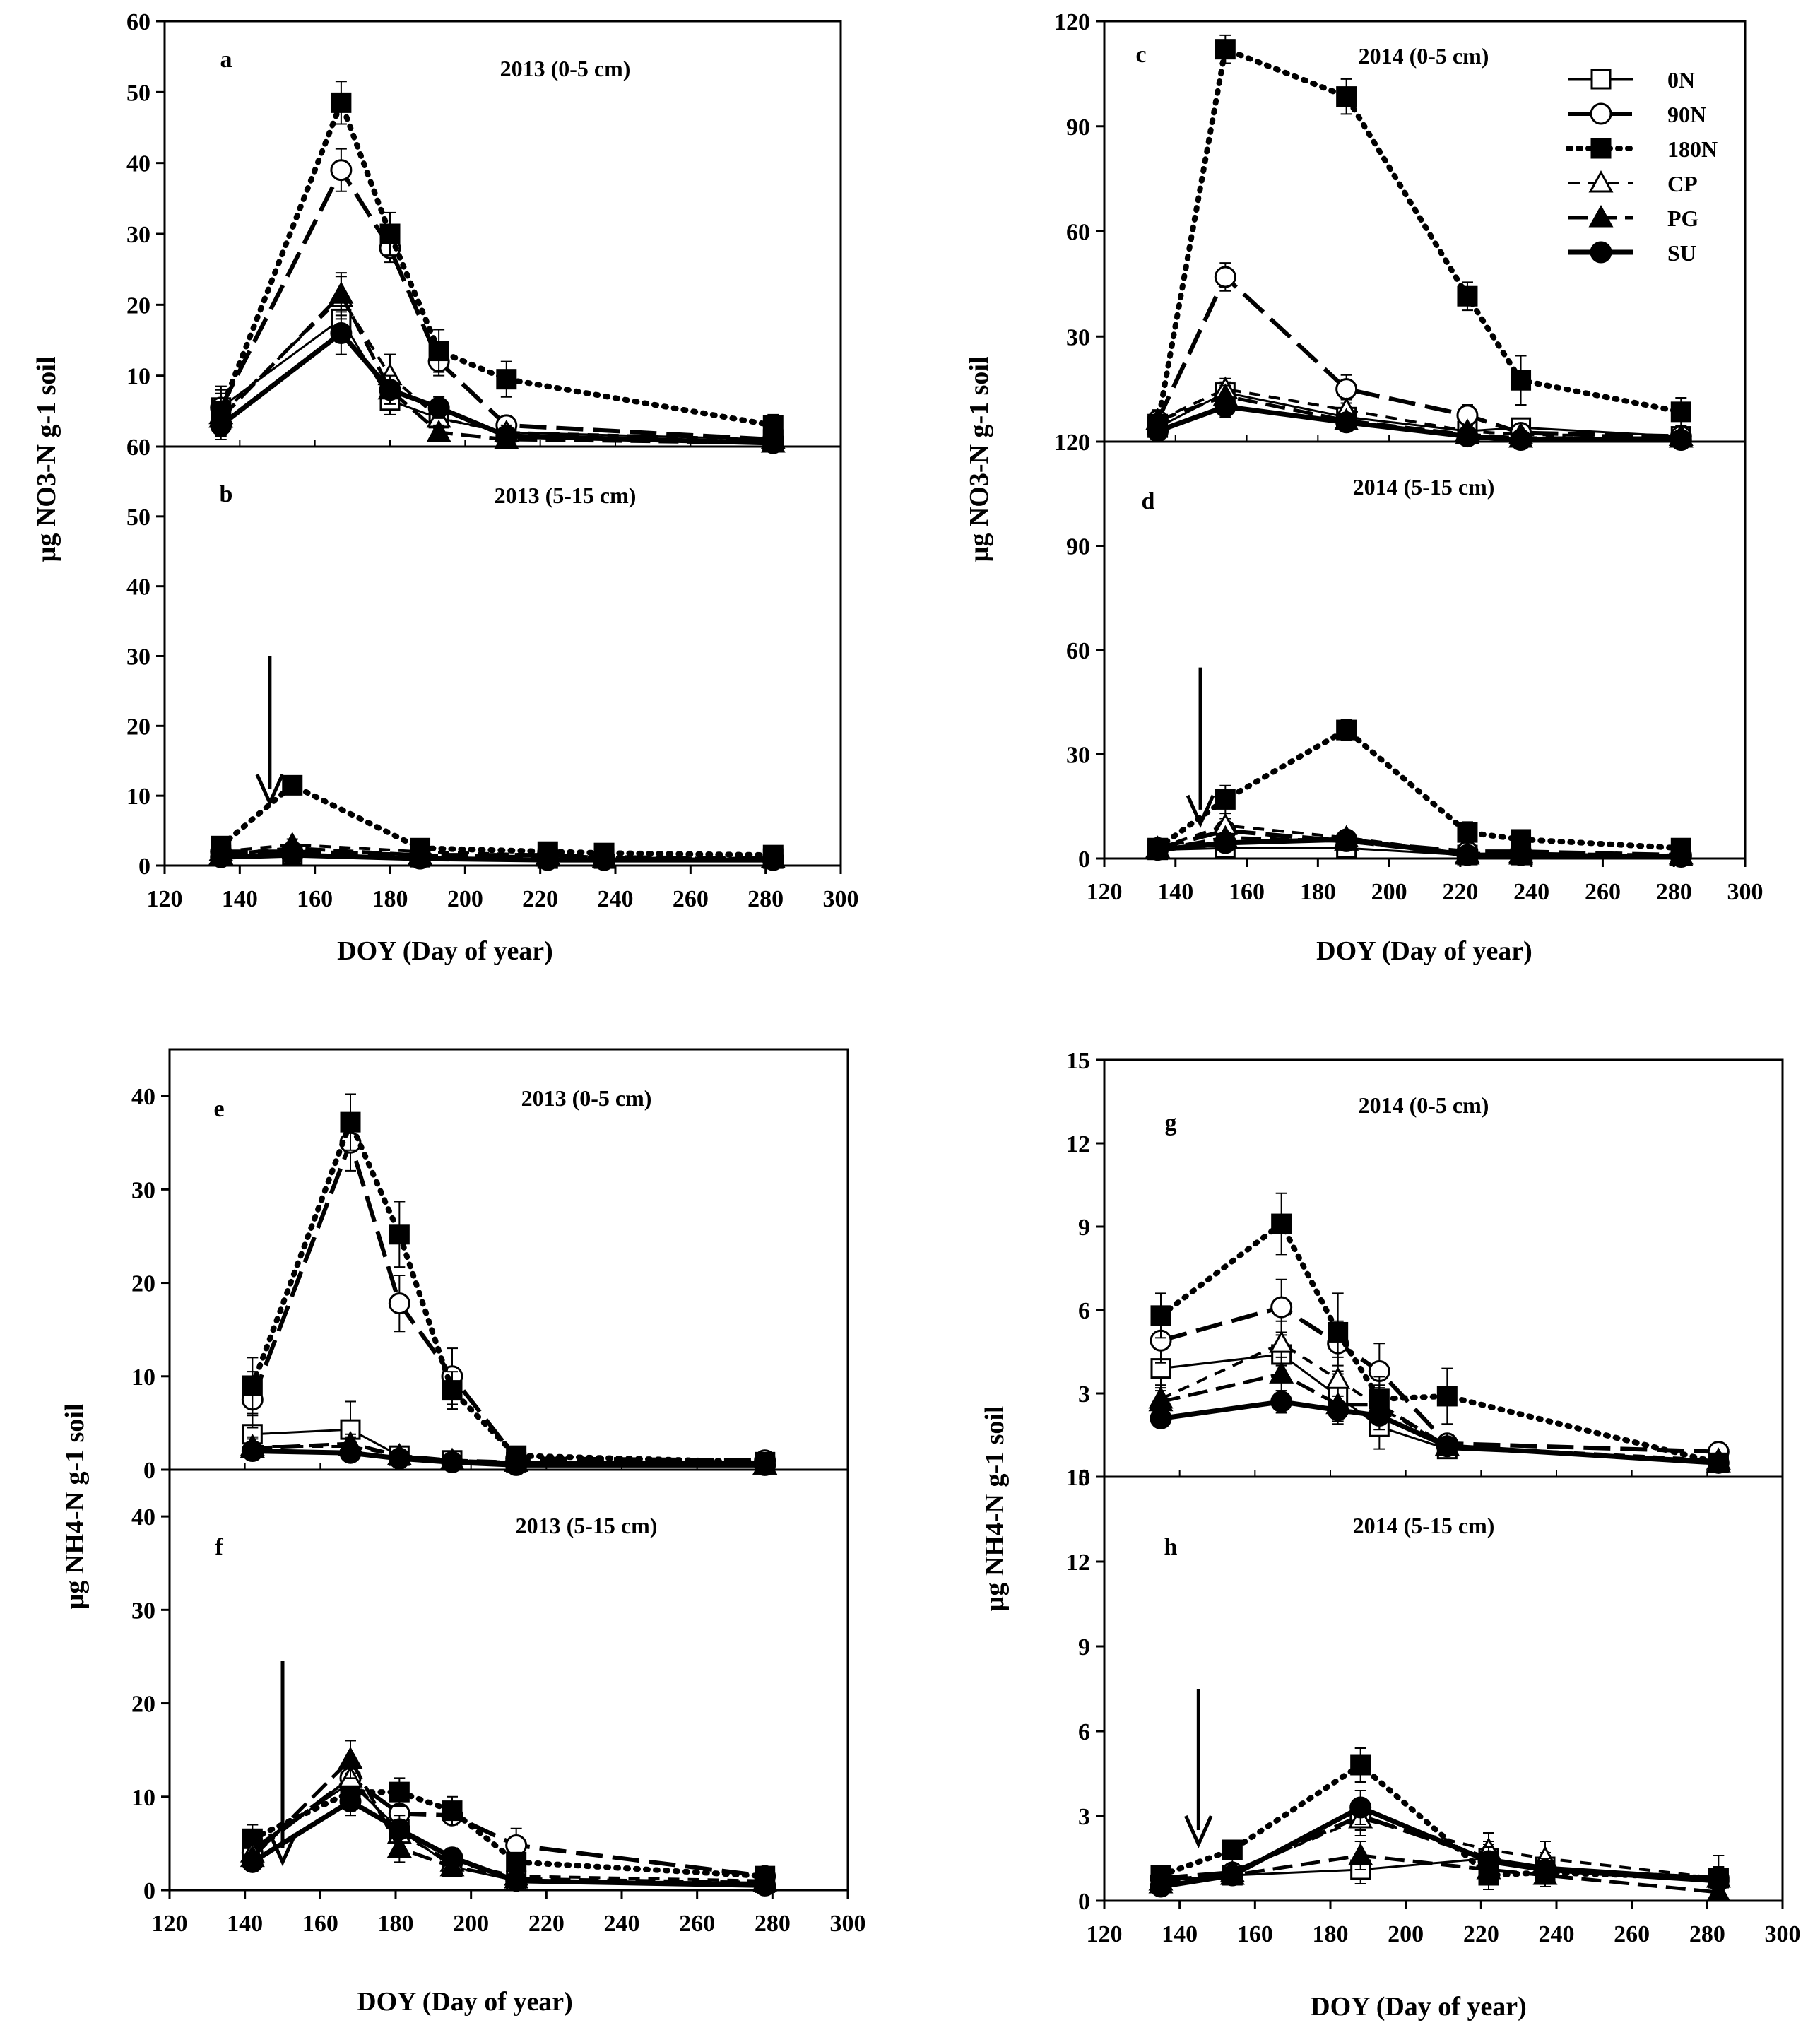  I want to click on panel-letter-g: g, so click(1171, 1123).